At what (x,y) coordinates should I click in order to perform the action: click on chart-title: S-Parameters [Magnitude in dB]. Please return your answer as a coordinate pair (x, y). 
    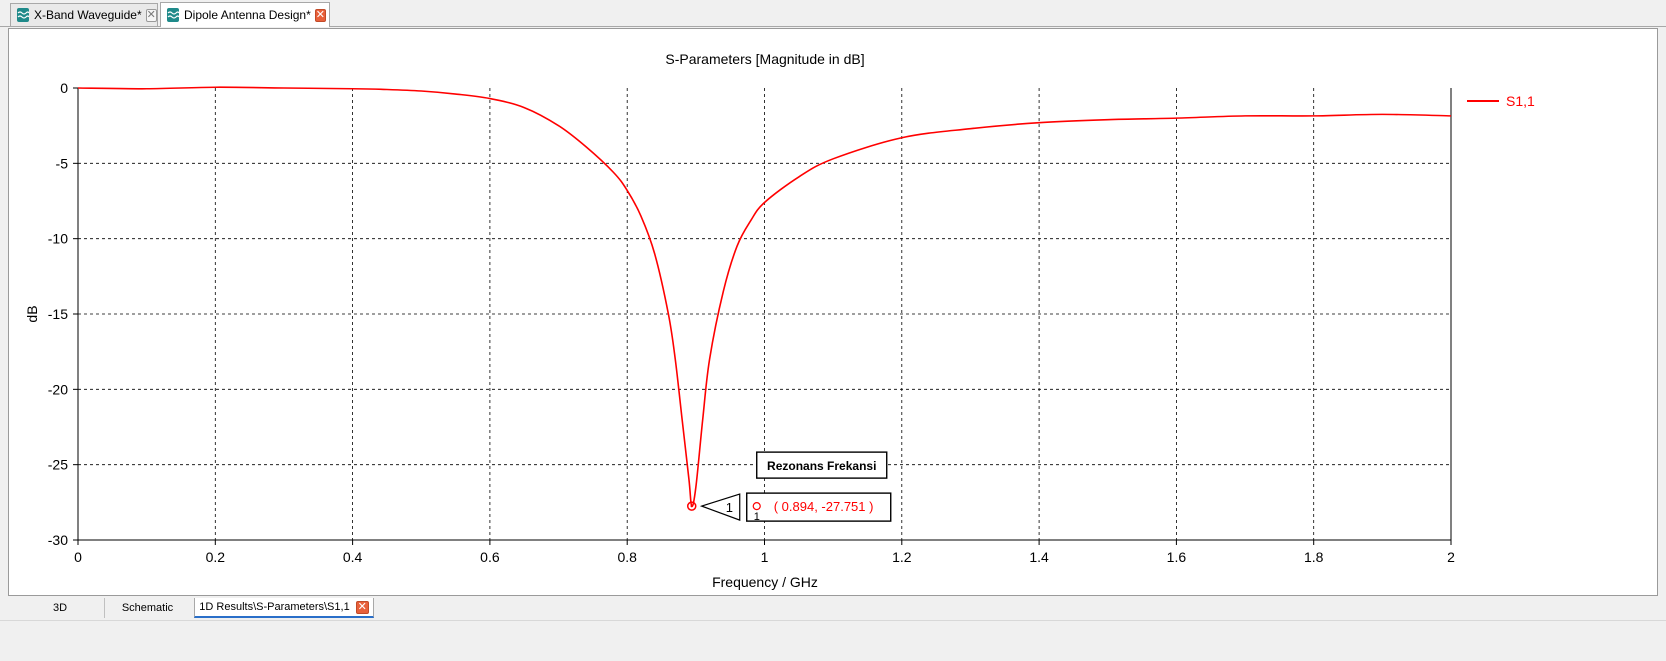
    Looking at the image, I should click on (764, 59).